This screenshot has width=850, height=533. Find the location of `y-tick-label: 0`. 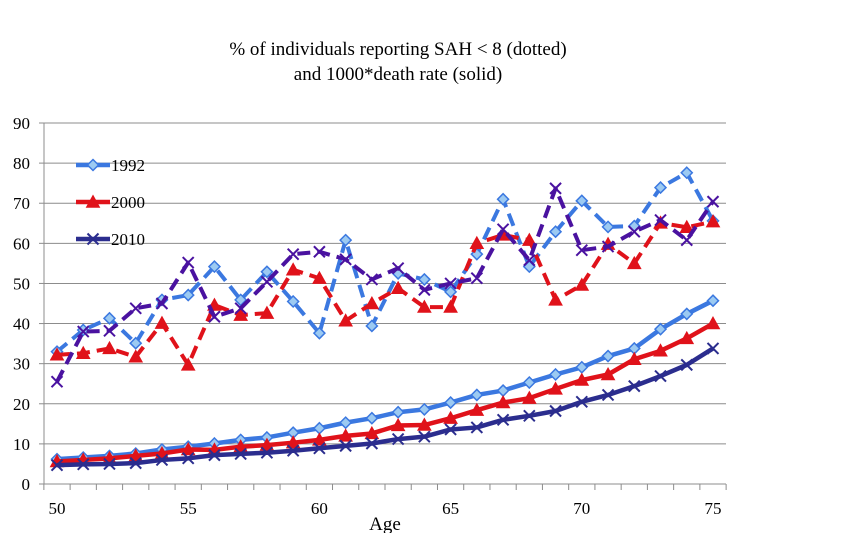

y-tick-label: 0 is located at coordinates (26, 484).